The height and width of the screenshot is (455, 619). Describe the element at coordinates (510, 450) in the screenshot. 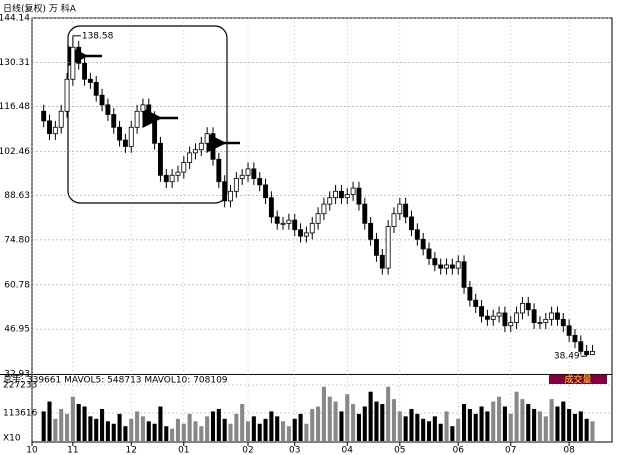

I see `x-tick-label: 07` at that location.